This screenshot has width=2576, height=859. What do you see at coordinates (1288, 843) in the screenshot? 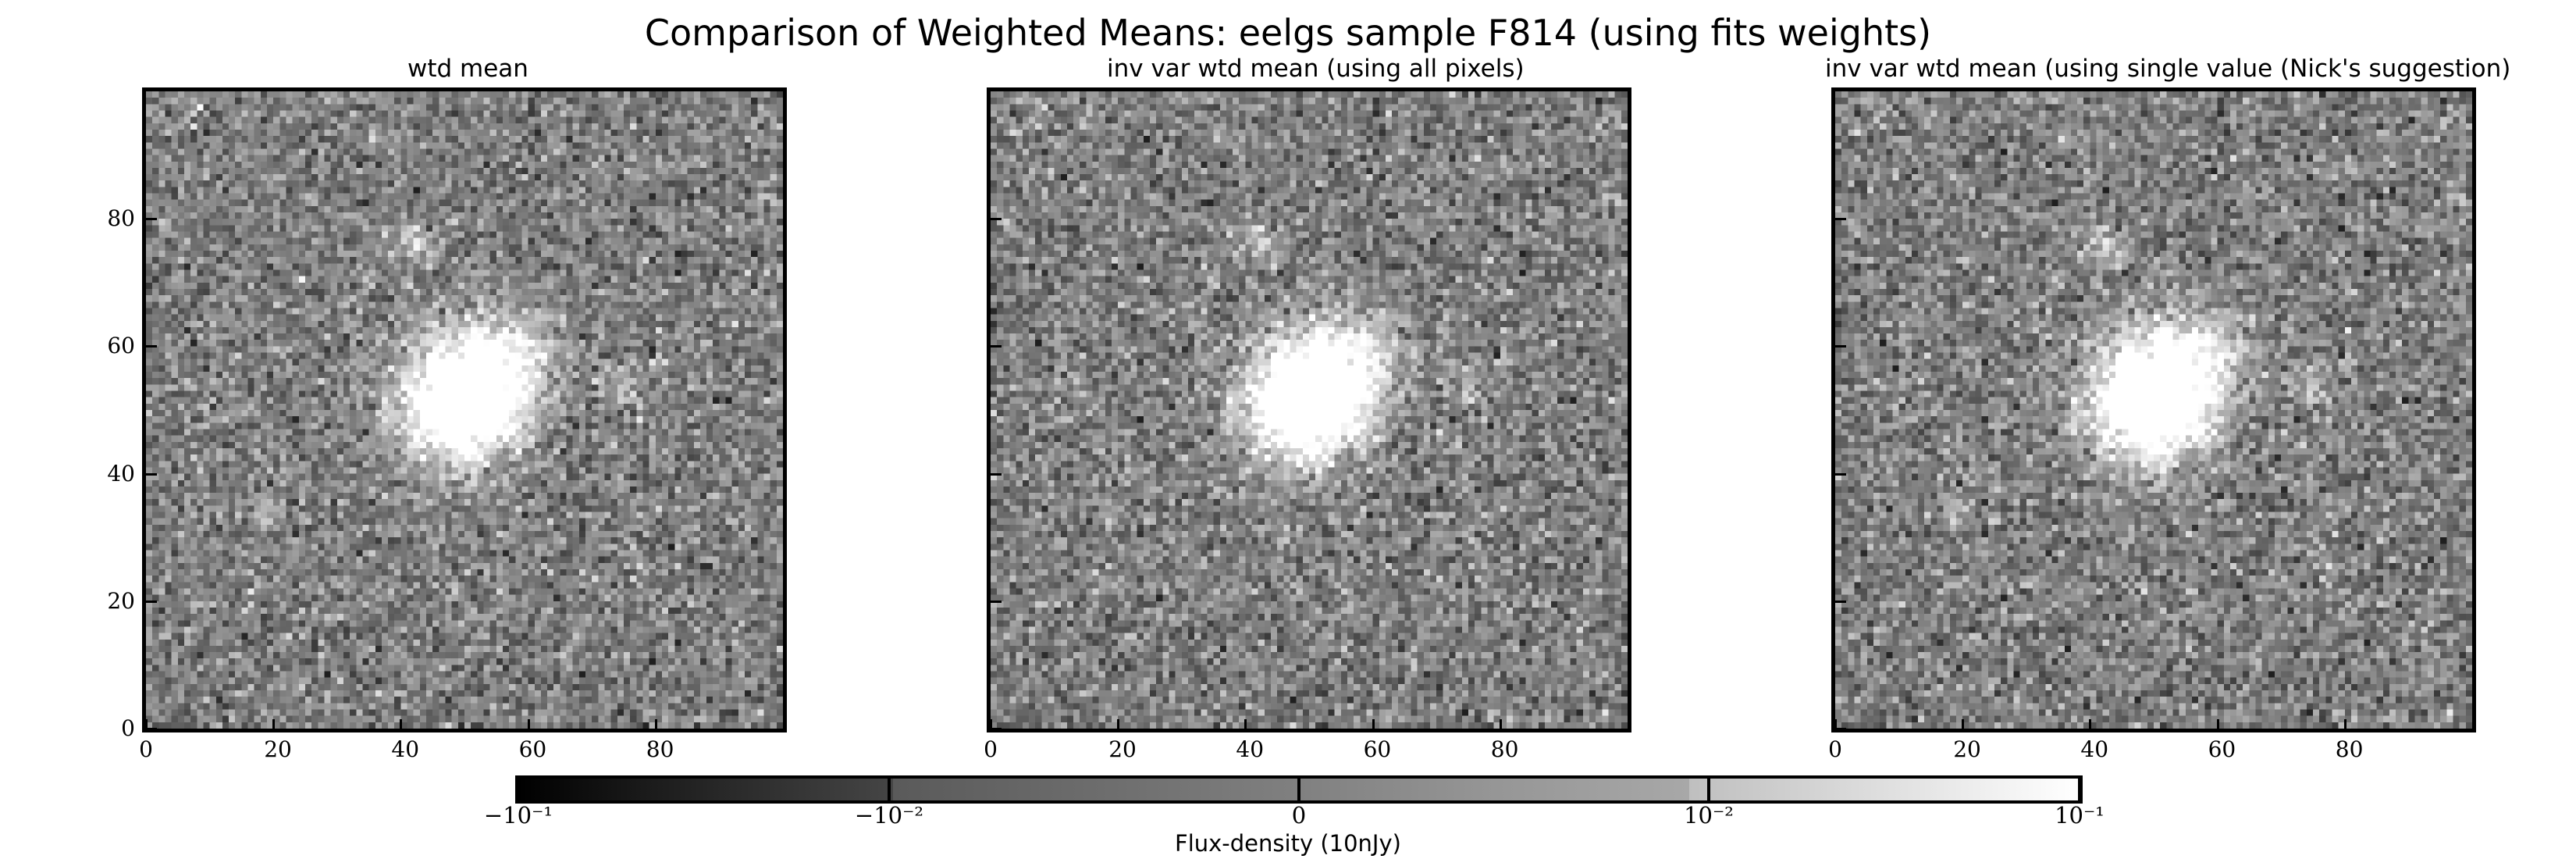
I see `colorbar-label: Flux-density (10nJy)` at bounding box center [1288, 843].